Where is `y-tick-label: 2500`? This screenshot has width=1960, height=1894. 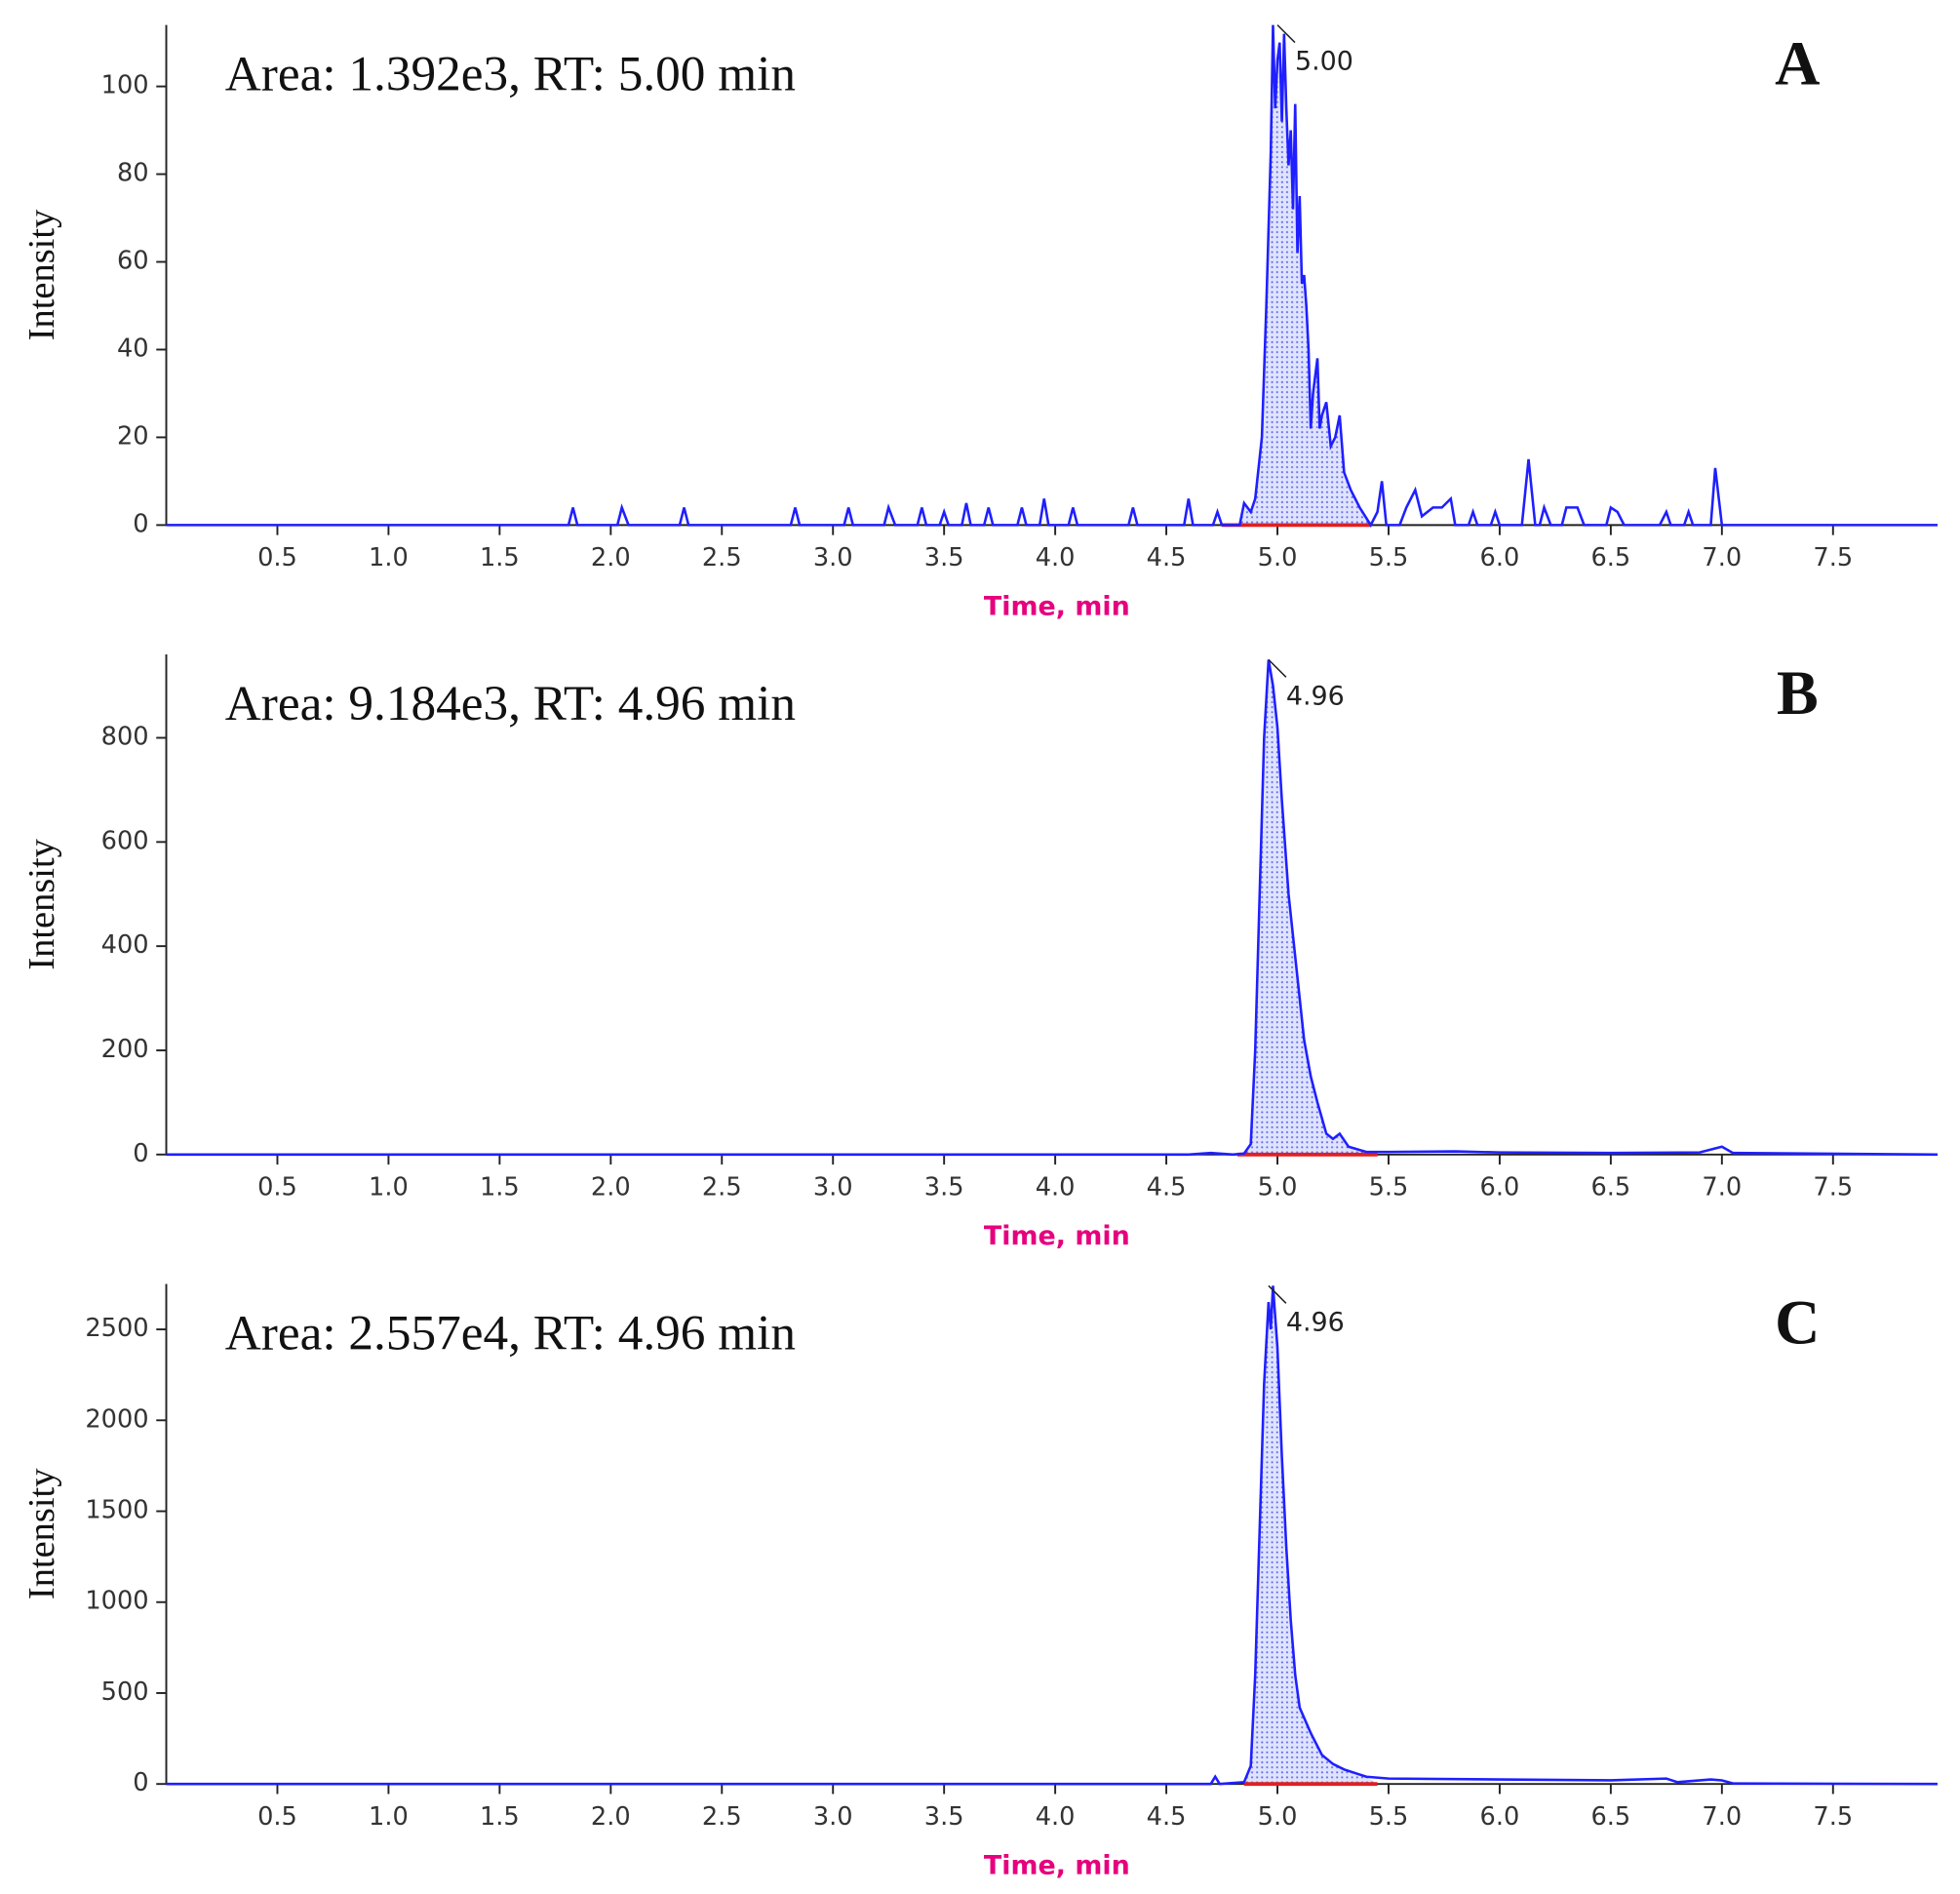
y-tick-label: 2500 is located at coordinates (116, 1328).